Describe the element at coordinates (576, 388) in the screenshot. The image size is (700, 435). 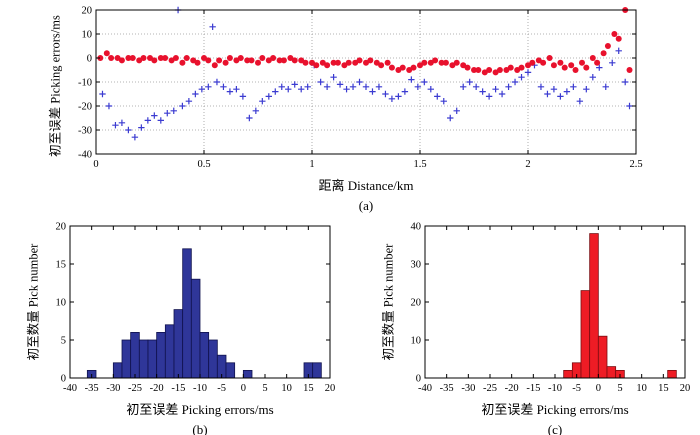
I see `svg-text: -5` at that location.